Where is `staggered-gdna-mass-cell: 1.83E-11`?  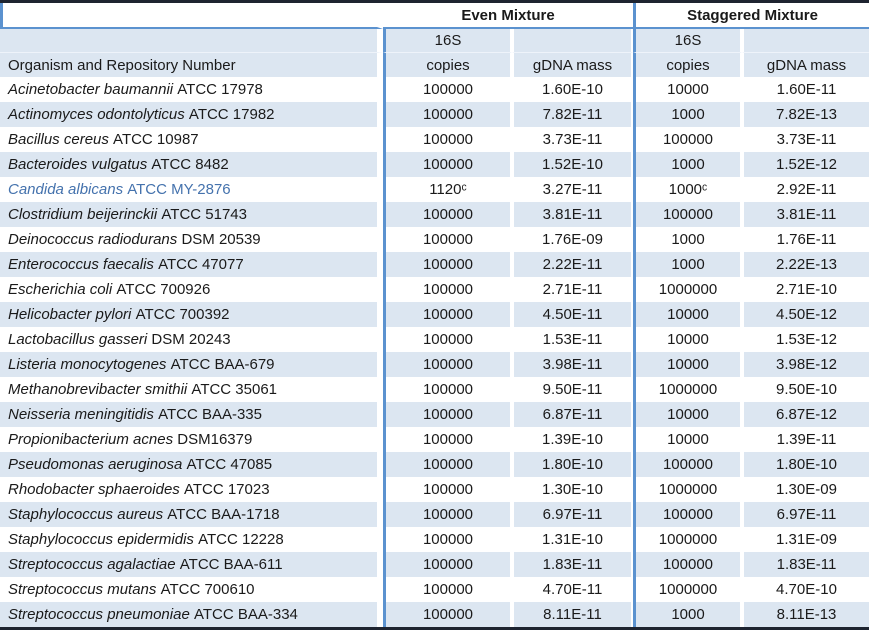 staggered-gdna-mass-cell: 1.83E-11 is located at coordinates (805, 564).